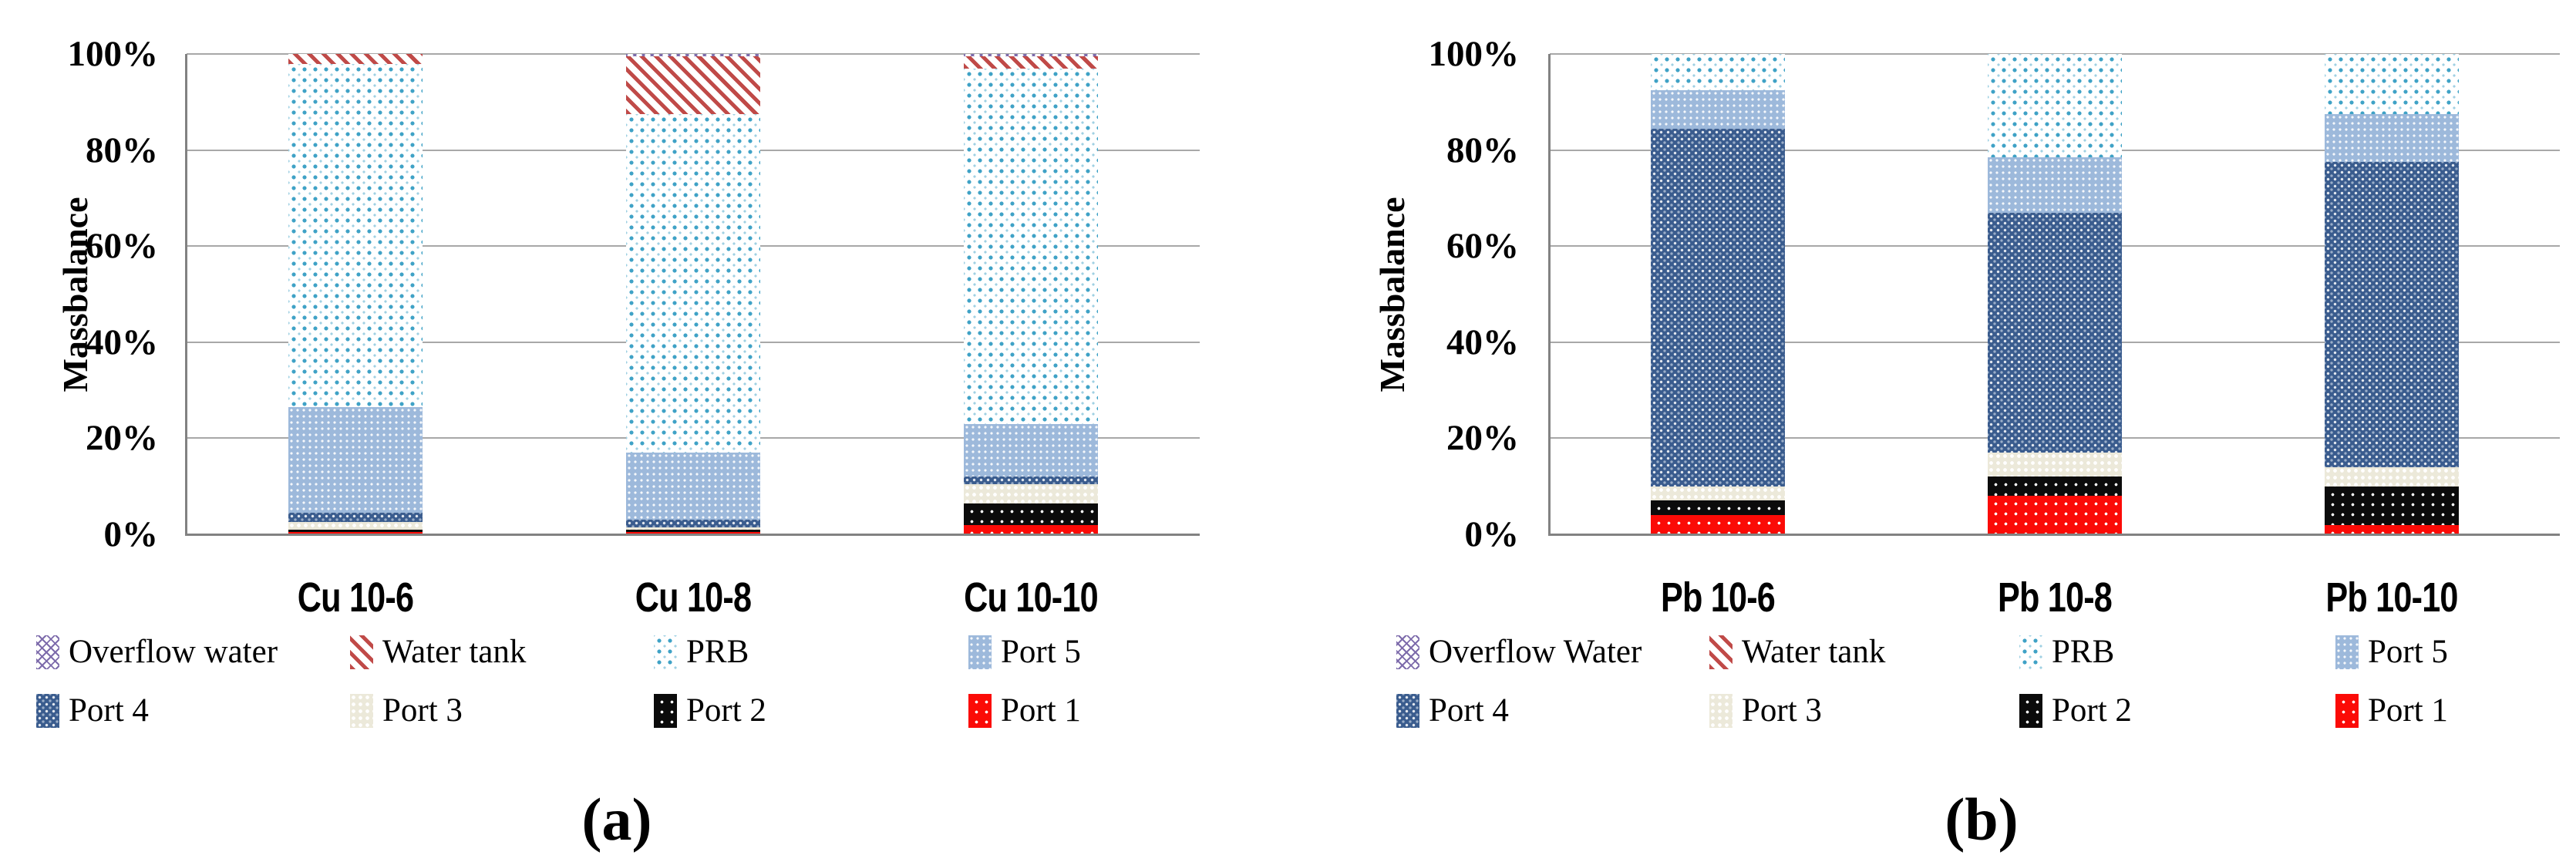  I want to click on legend-swatch-port-2-a, so click(665, 711).